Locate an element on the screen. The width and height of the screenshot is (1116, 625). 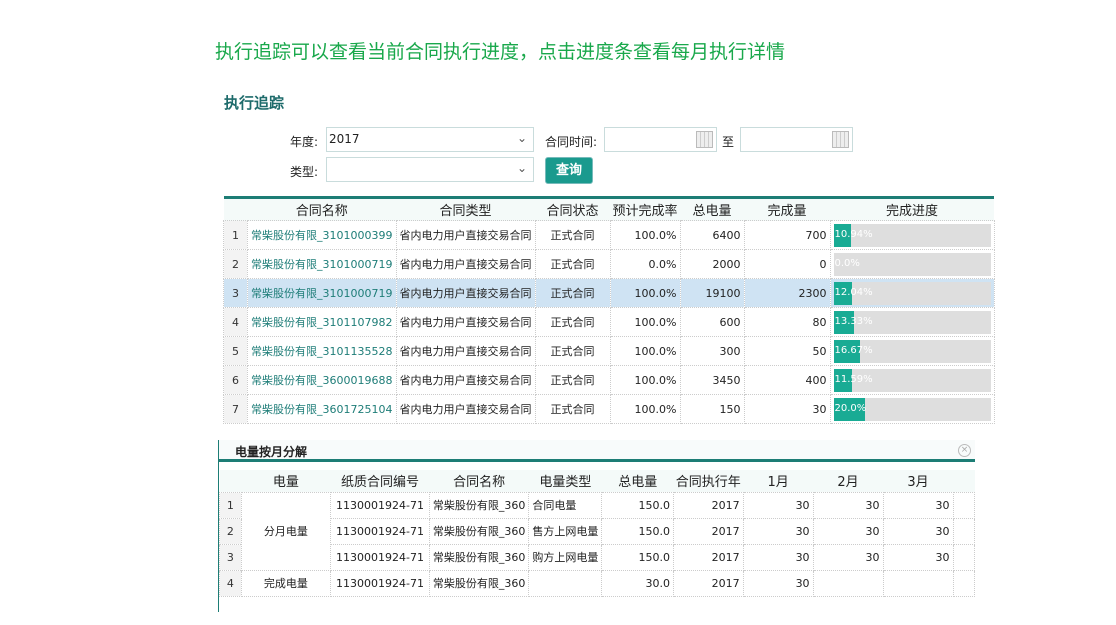
progress-cell: 20.0% is located at coordinates (912, 409).